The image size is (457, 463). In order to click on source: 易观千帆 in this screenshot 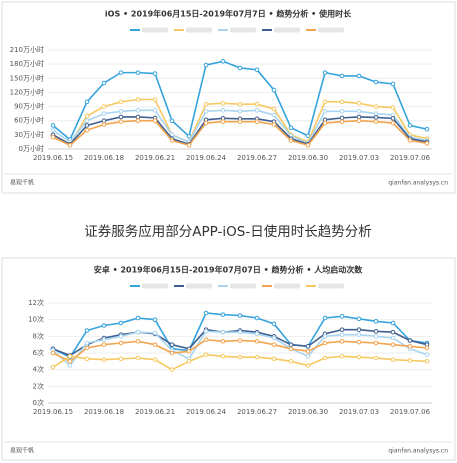, I will do `click(22, 451)`.